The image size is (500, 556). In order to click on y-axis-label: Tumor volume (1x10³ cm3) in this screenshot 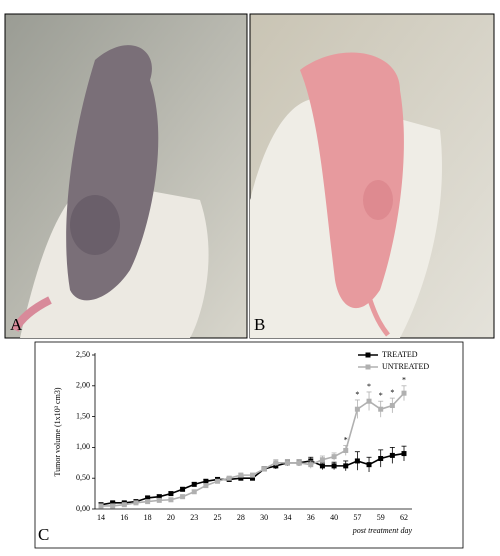, I will do `click(57, 431)`.